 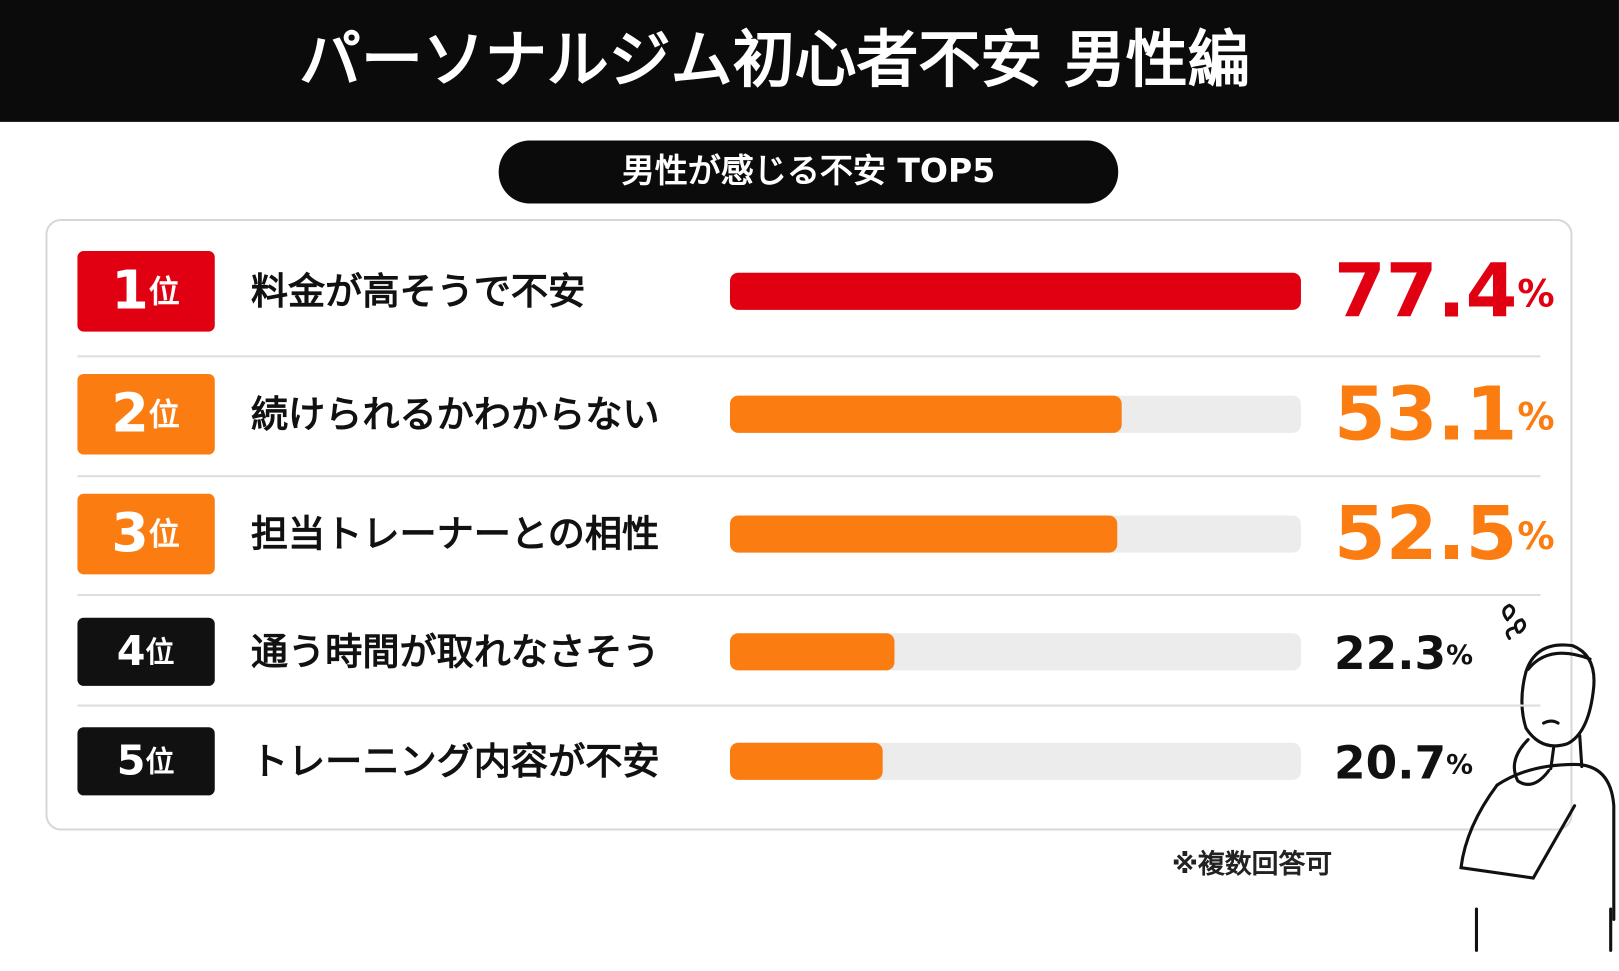 I want to click on rank-label: 1位, so click(x=145, y=289).